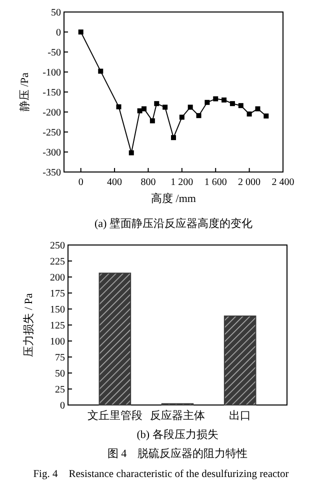 This screenshot has width=323, height=483. What do you see at coordinates (177, 415) in the screenshot?
I see `x-tick-label: 反应器主体` at bounding box center [177, 415].